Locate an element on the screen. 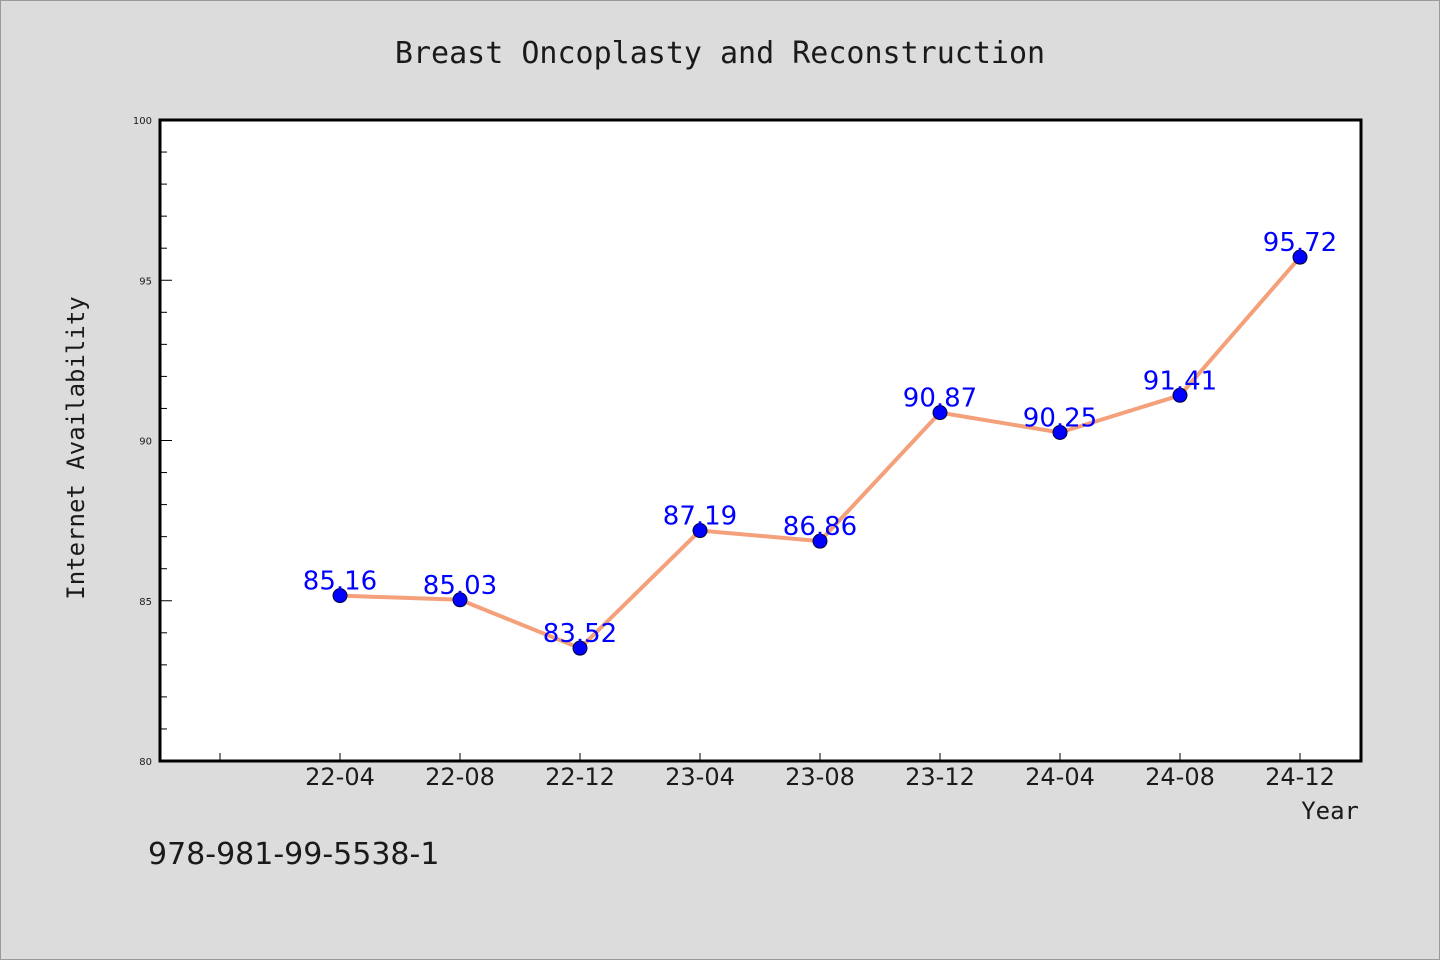  data-label: 85.16 is located at coordinates (340, 582).